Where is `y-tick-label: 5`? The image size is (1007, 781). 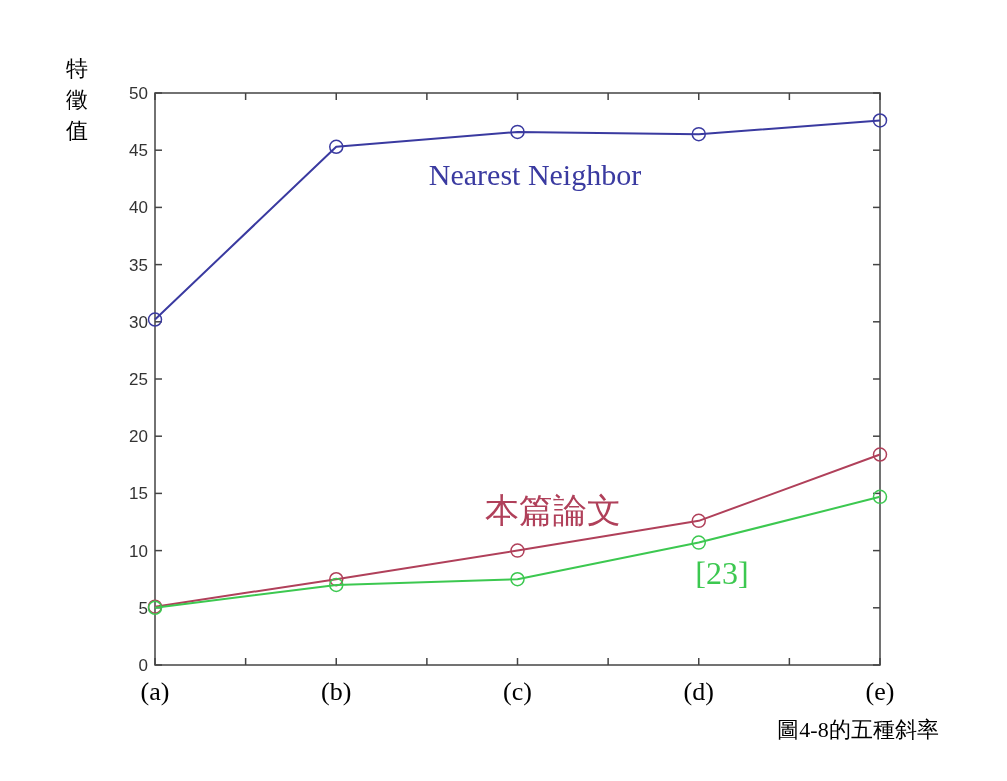
y-tick-label: 5 is located at coordinates (143, 608).